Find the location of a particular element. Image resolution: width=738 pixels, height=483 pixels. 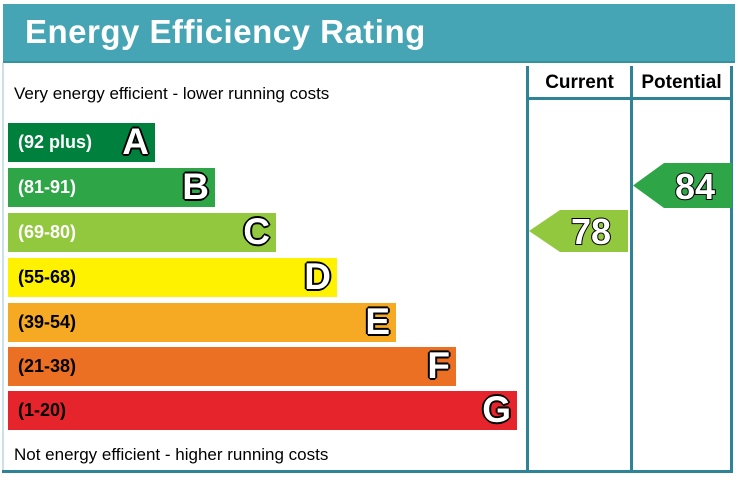

band-row-a: (92 plus) A is located at coordinates (81, 141).